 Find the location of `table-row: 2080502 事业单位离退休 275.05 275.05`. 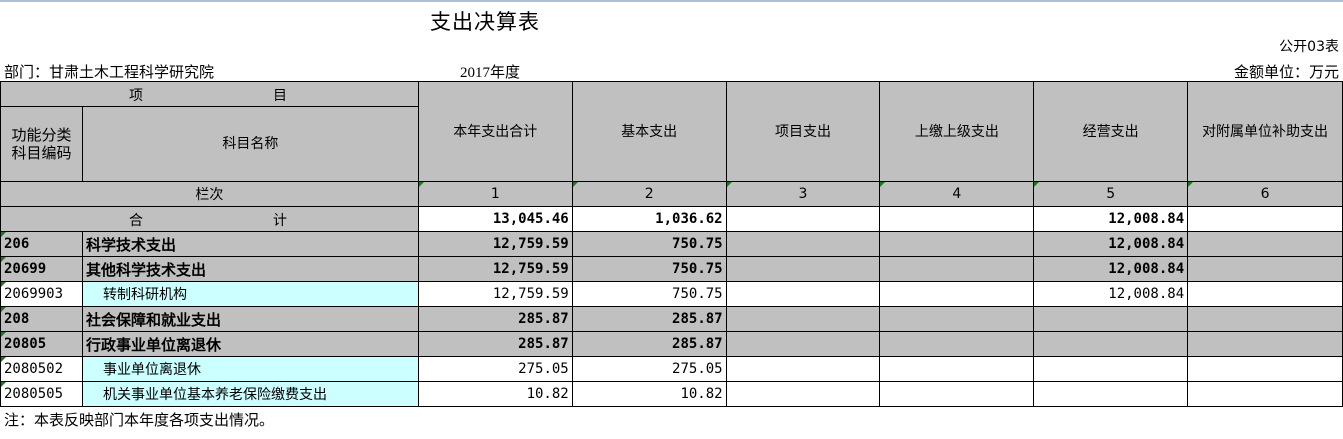

table-row: 2080502 事业单位离退休 275.05 275.05 is located at coordinates (671, 369).